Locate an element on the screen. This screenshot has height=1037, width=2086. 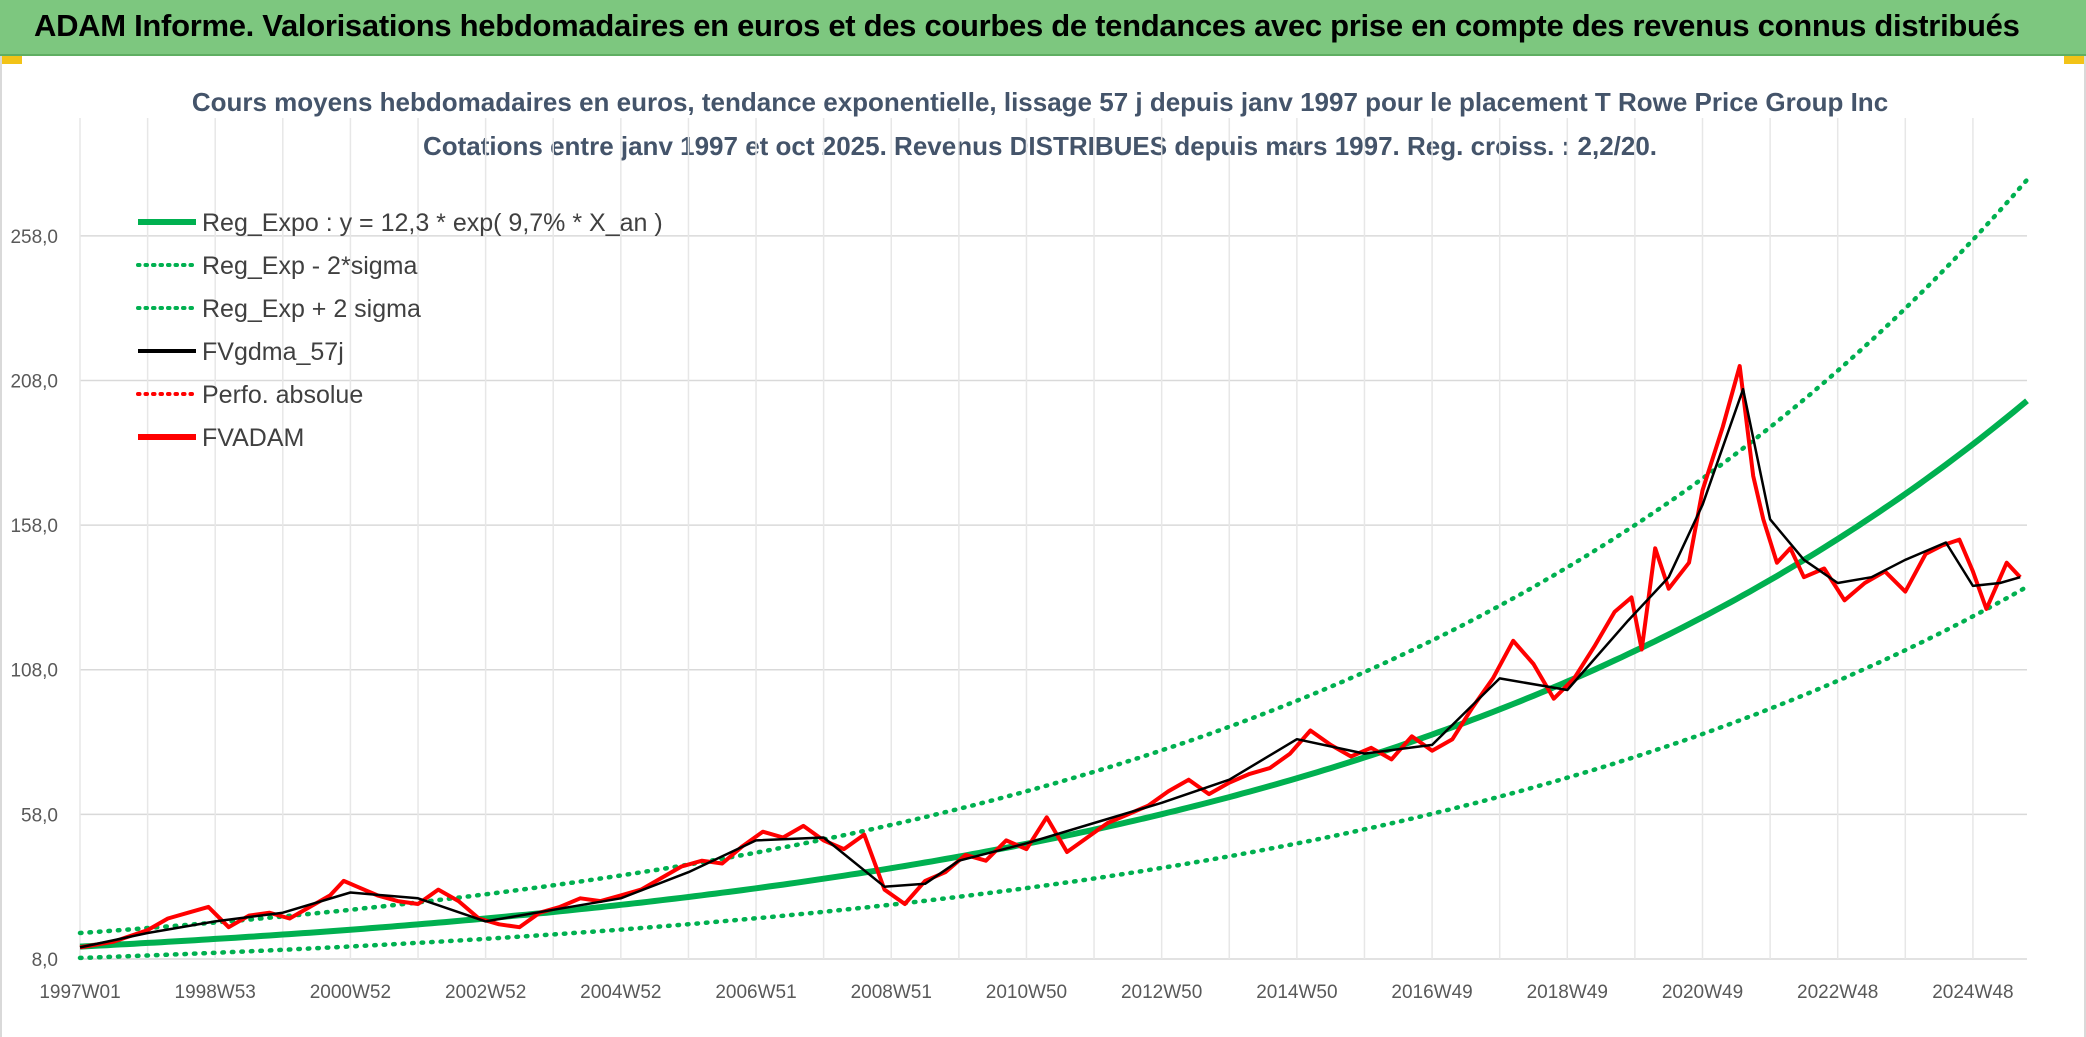
x-tick-label: 2010W50 is located at coordinates (1026, 992).